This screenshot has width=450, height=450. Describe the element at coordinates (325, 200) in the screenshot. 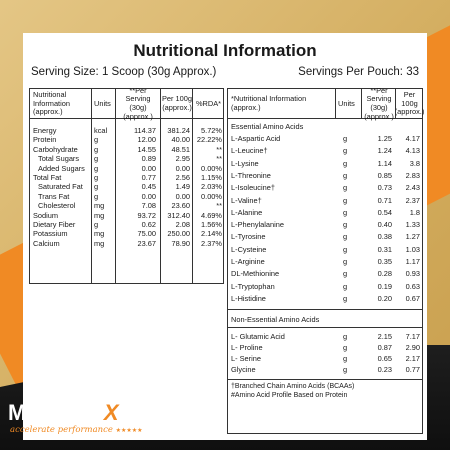

I see `table-row: L-Valine† g 0.71 2.37` at that location.